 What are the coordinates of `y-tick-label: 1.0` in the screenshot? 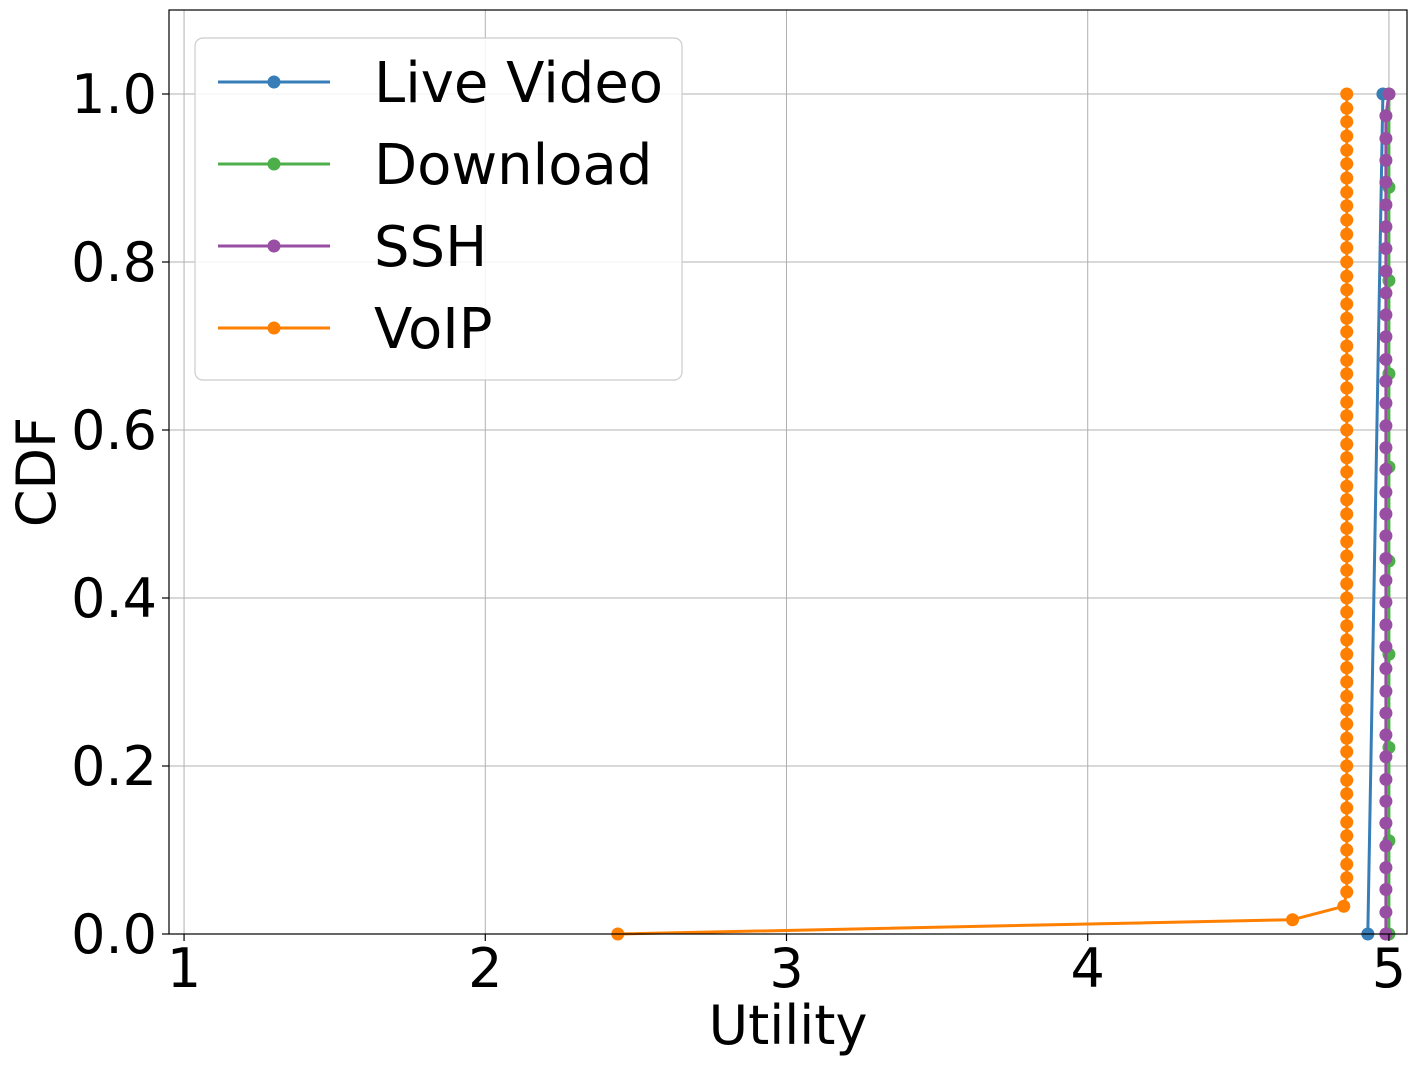 It's located at (114, 94).